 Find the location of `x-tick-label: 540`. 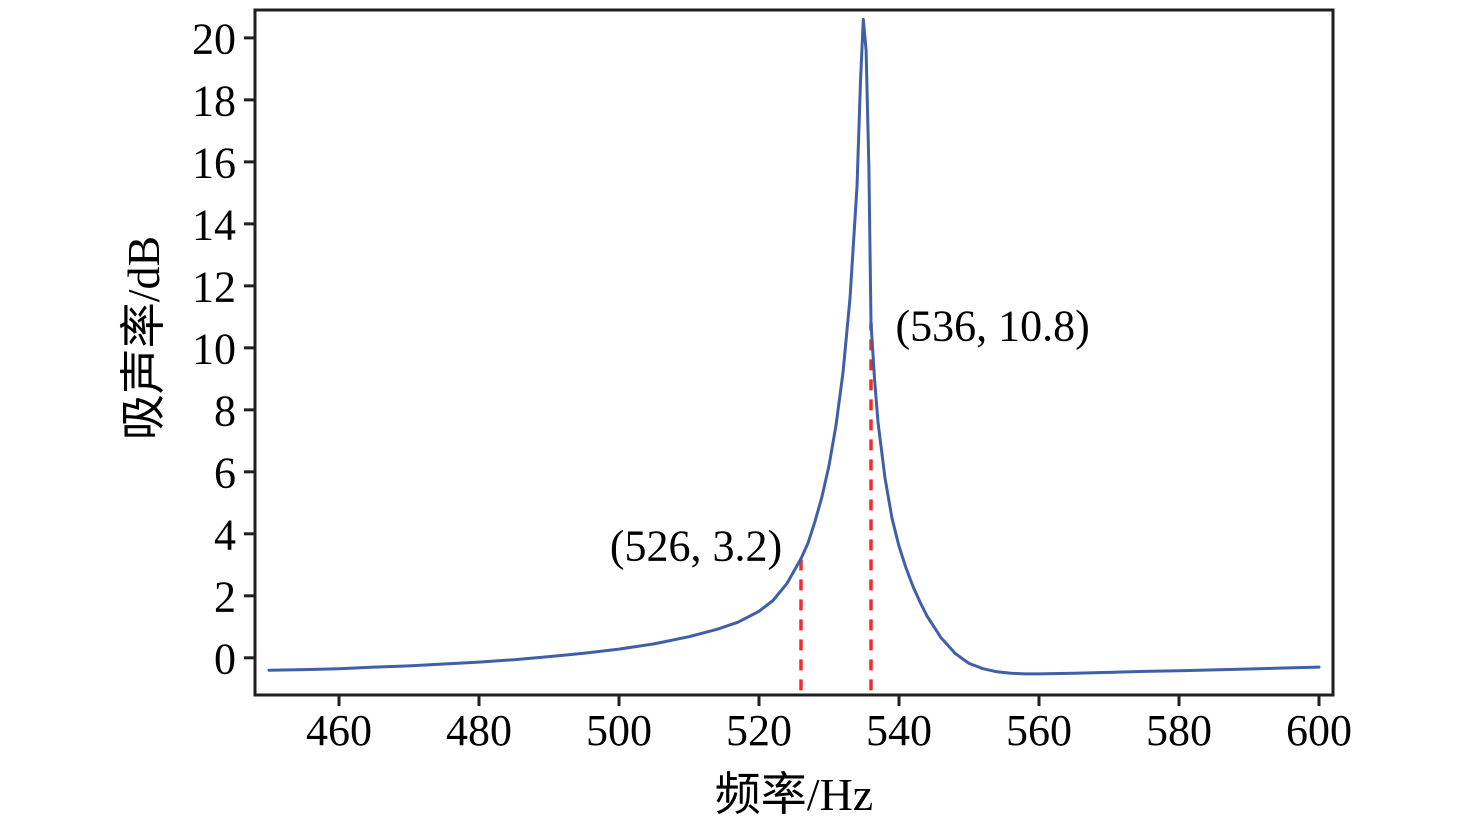

x-tick-label: 540 is located at coordinates (899, 730).